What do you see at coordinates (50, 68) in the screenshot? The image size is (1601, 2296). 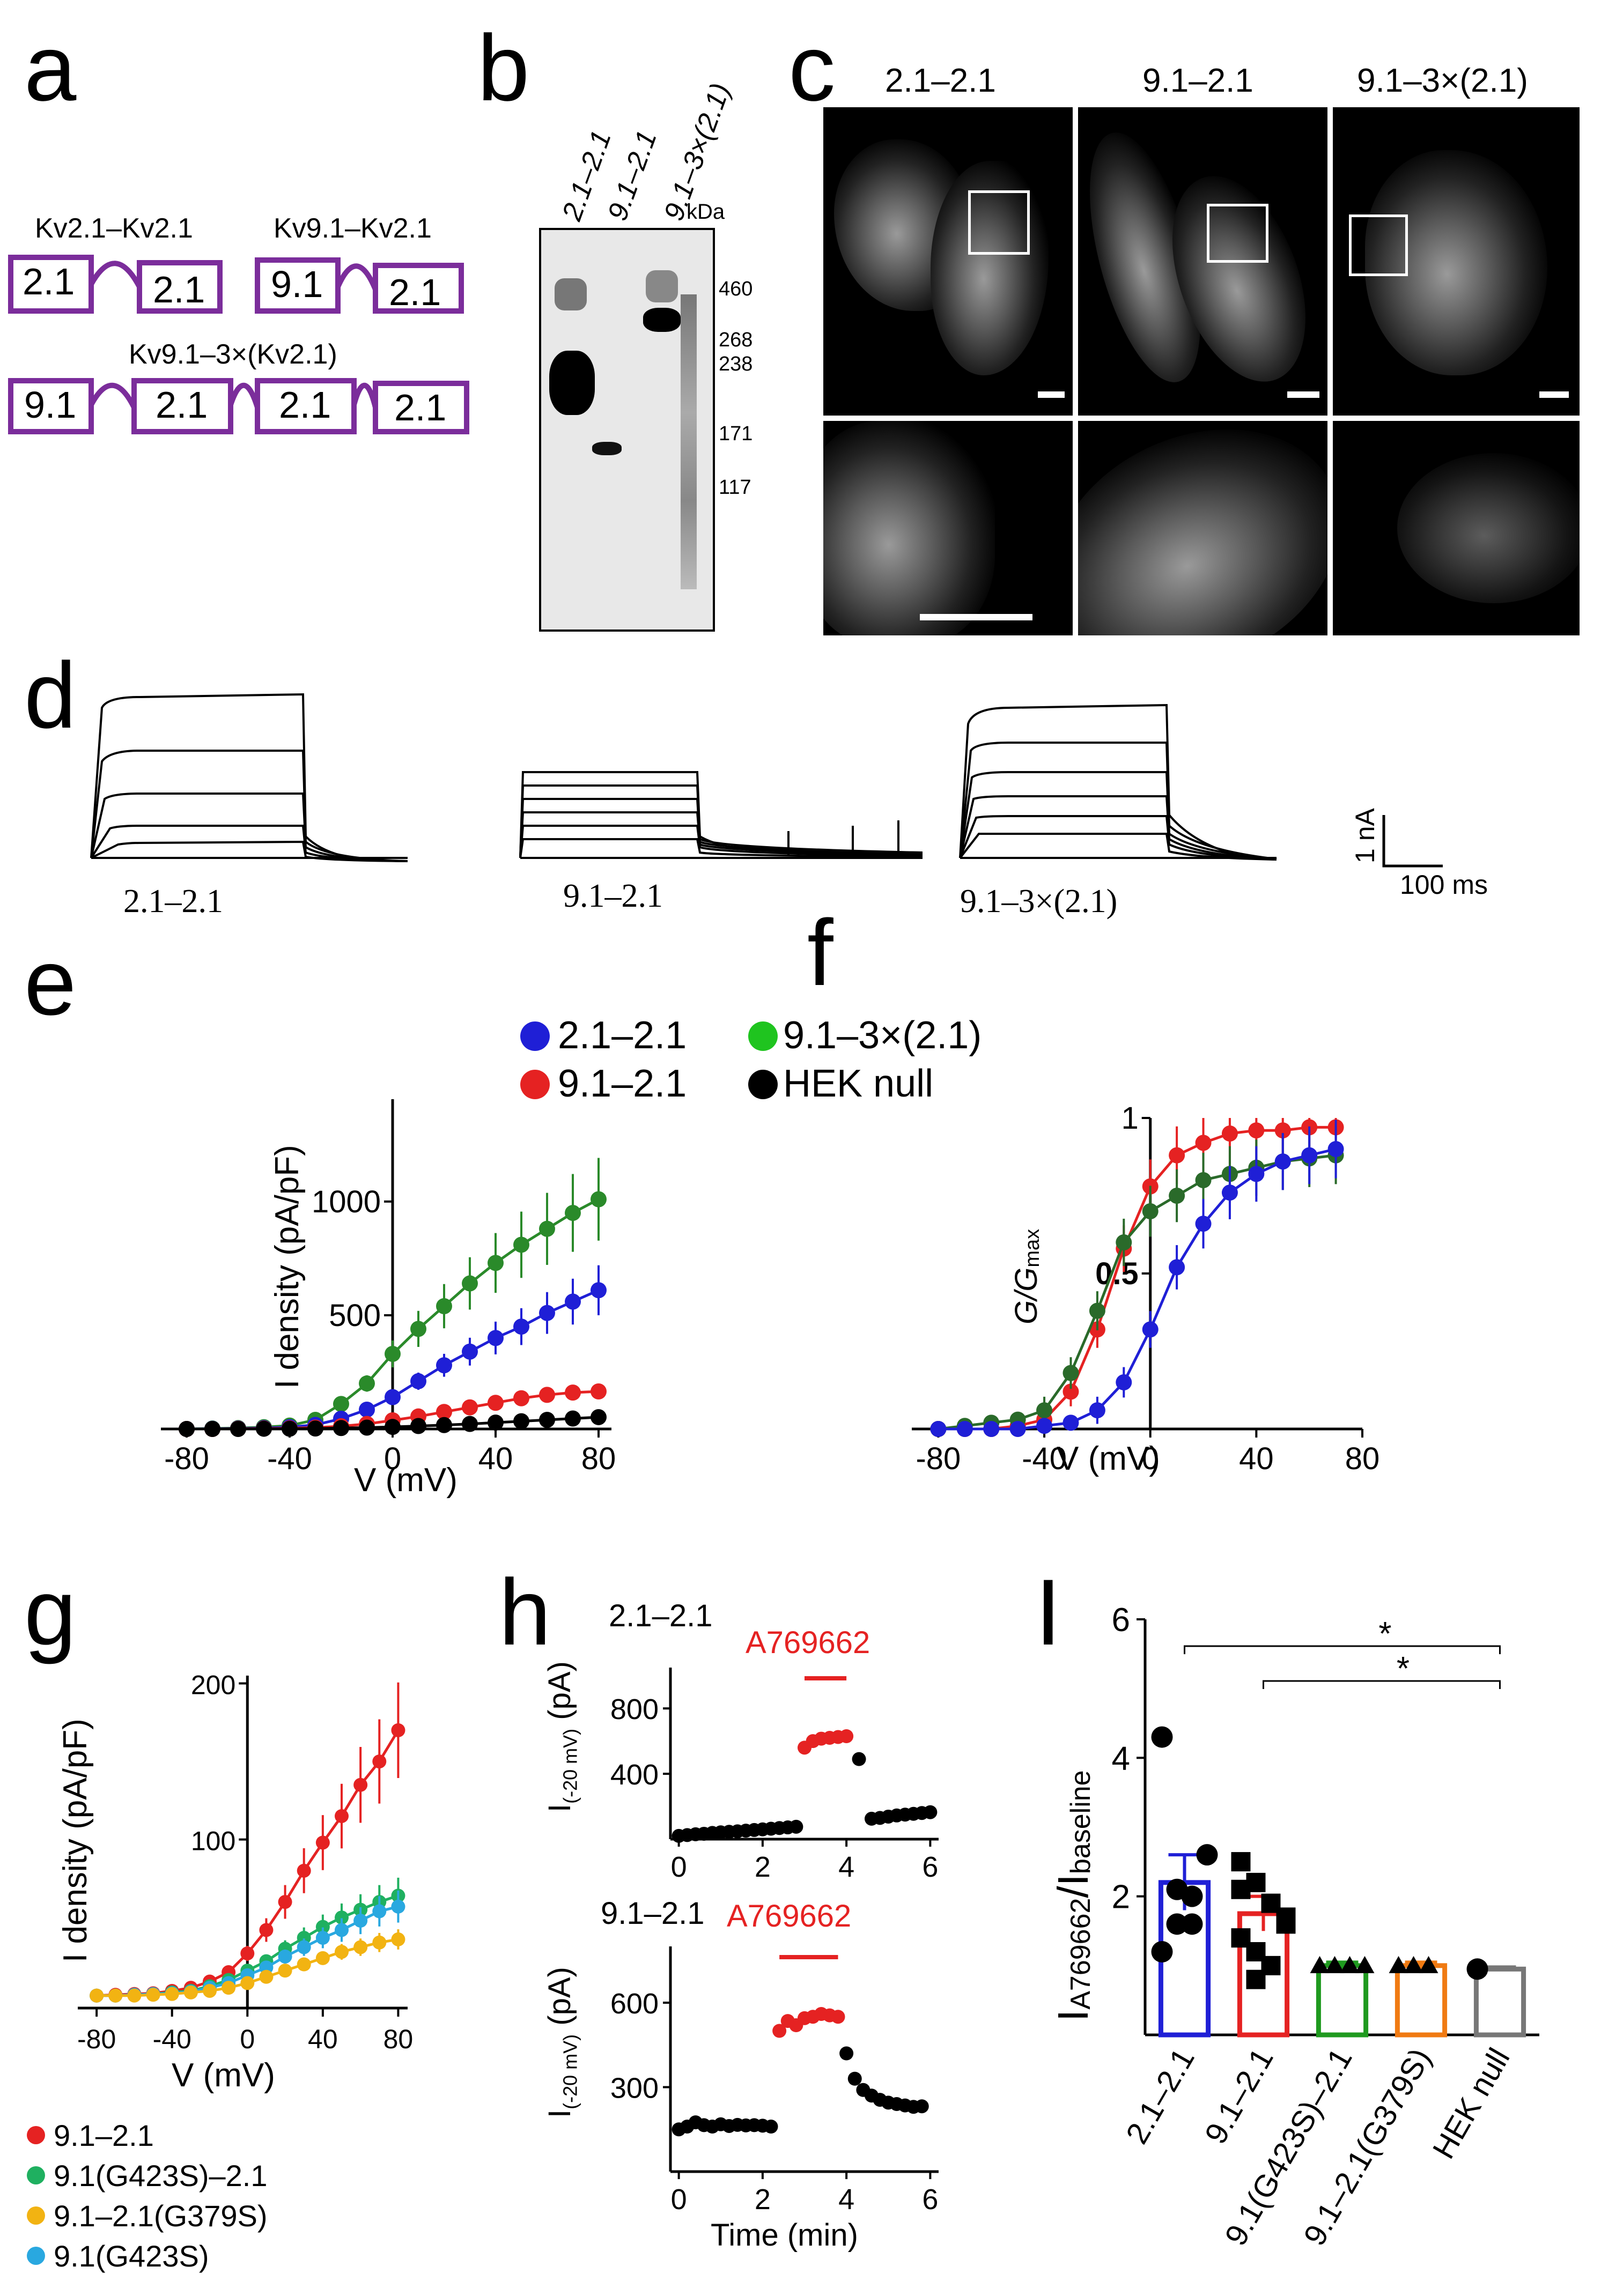 I see `panel-label-a: a` at bounding box center [50, 68].